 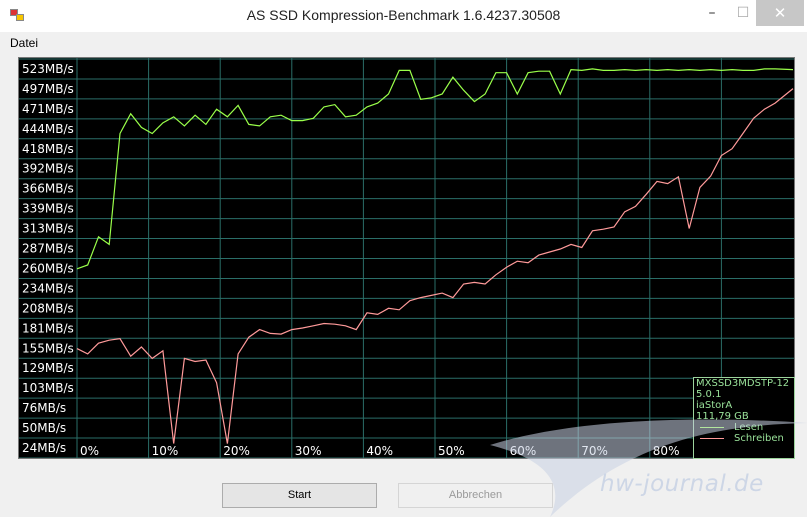 What do you see at coordinates (743, 13) in the screenshot?
I see `maximize-button: ☐` at bounding box center [743, 13].